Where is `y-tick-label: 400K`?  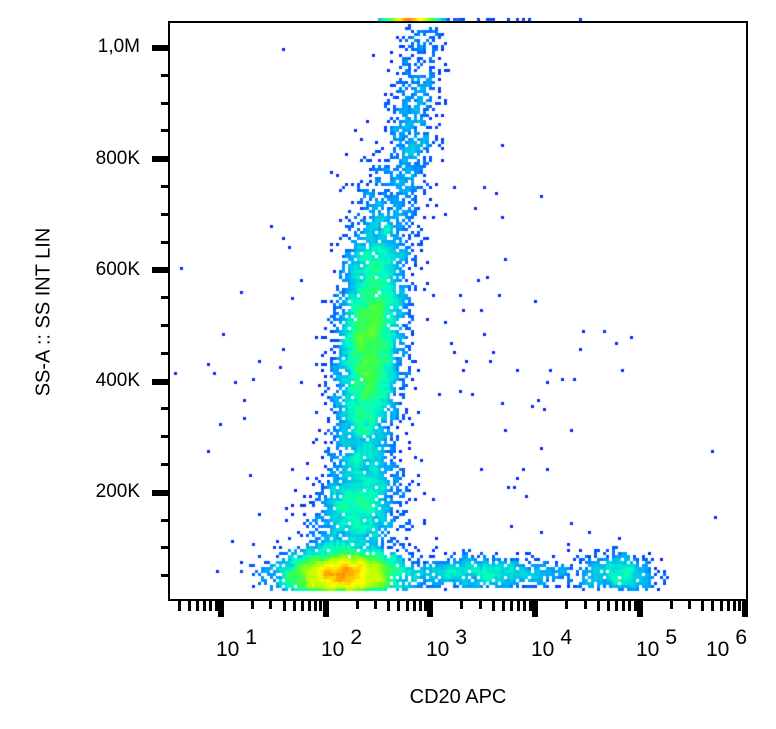 y-tick-label: 400K is located at coordinates (117, 380).